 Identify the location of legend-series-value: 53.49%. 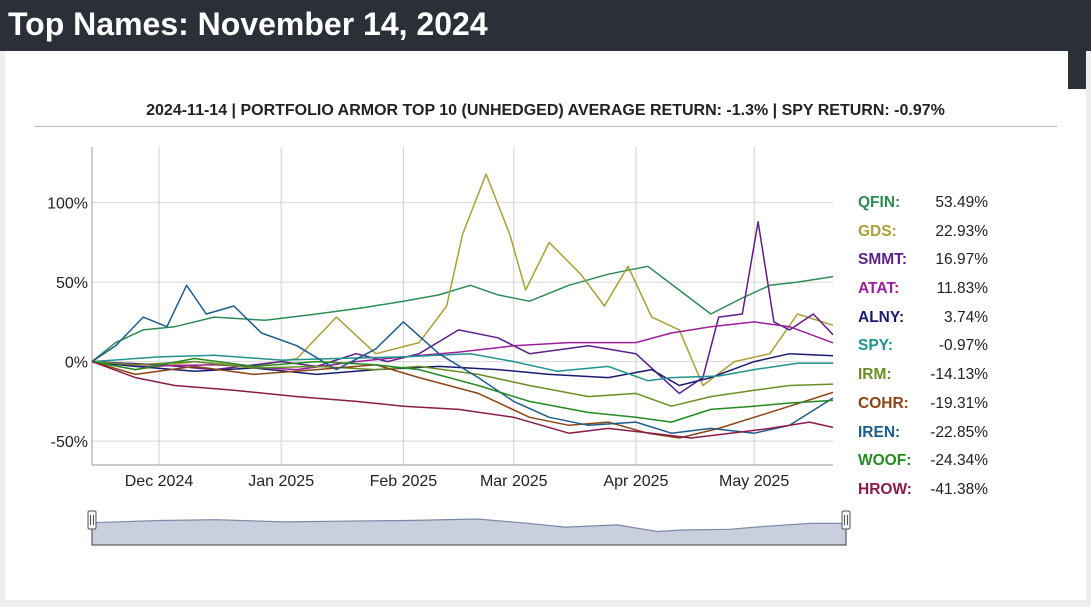
(961, 202).